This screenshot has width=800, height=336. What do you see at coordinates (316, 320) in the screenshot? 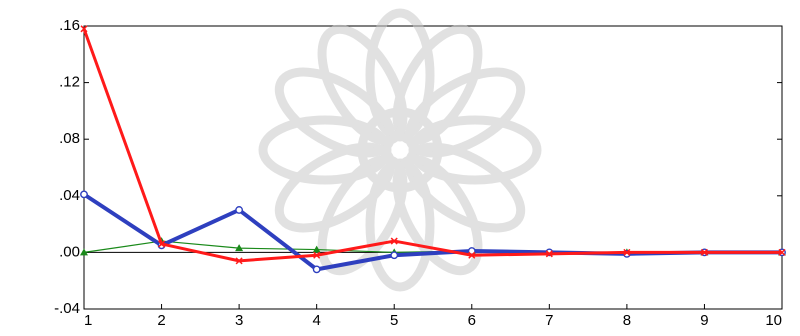
I see `x-tick-label: 4` at bounding box center [316, 320].